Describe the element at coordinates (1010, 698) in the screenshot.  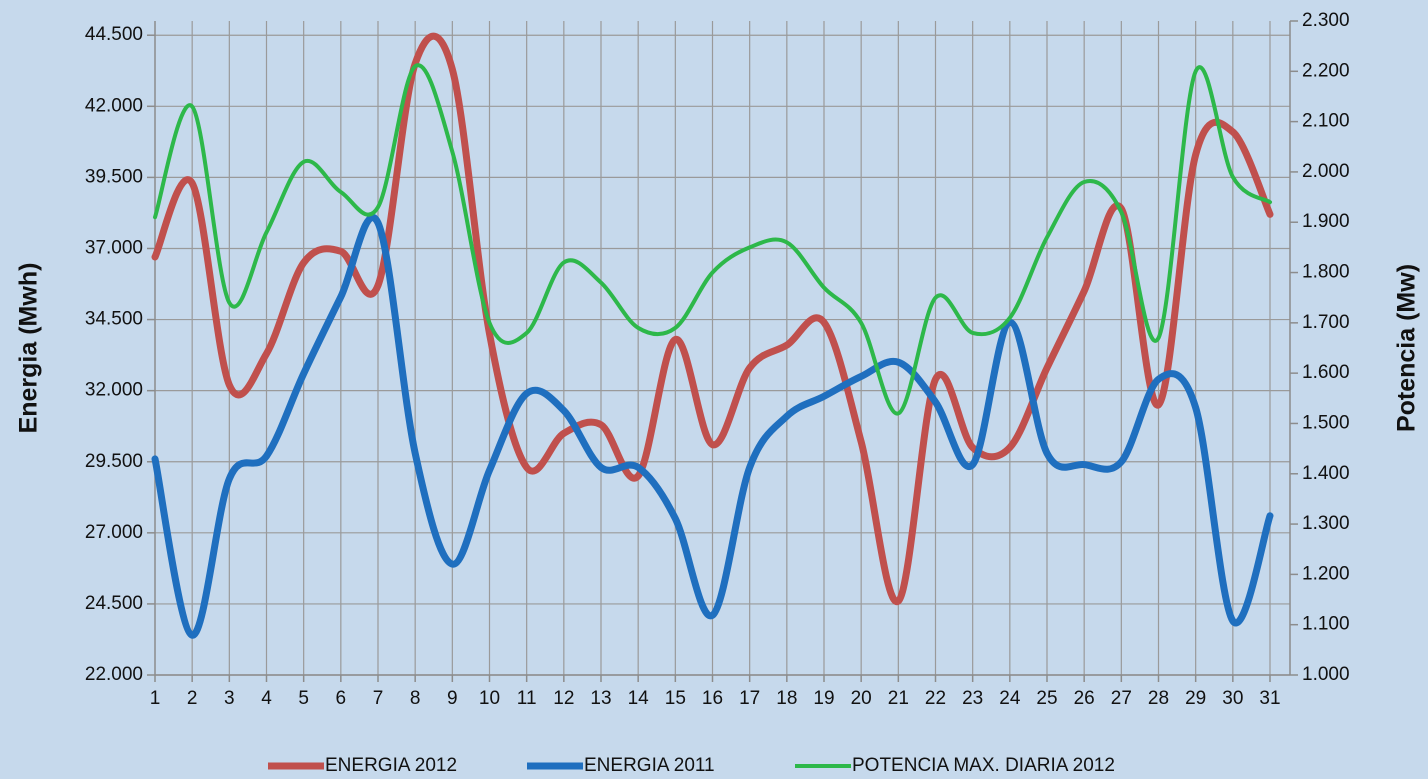
I see `x-tick-label: 24` at that location.